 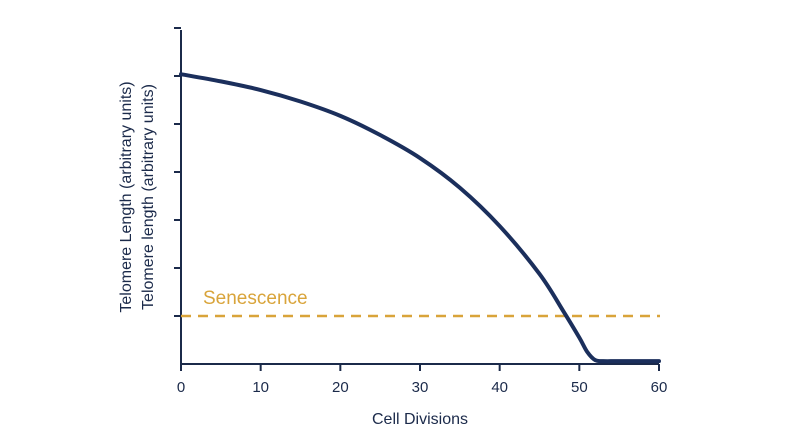 What do you see at coordinates (255, 298) in the screenshot?
I see `senescence-label: Senescence` at bounding box center [255, 298].